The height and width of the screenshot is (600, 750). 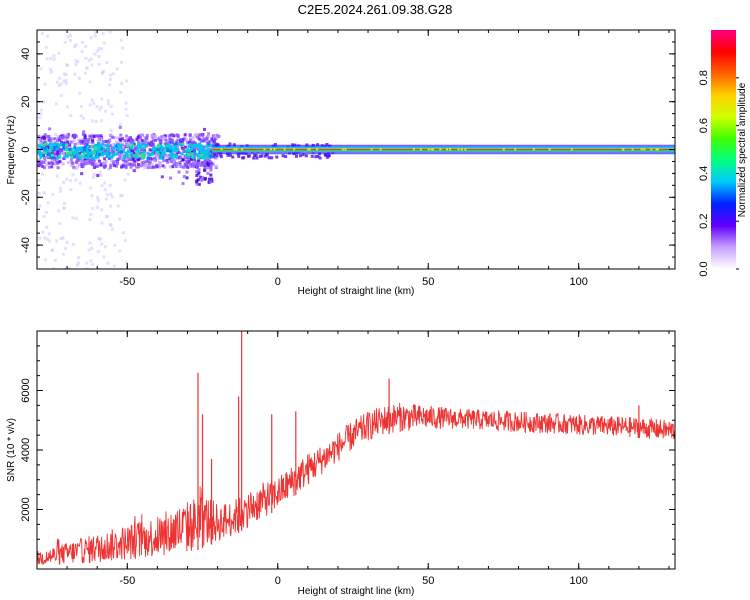 I want to click on x-tick-label: -50, so click(x=127, y=581).